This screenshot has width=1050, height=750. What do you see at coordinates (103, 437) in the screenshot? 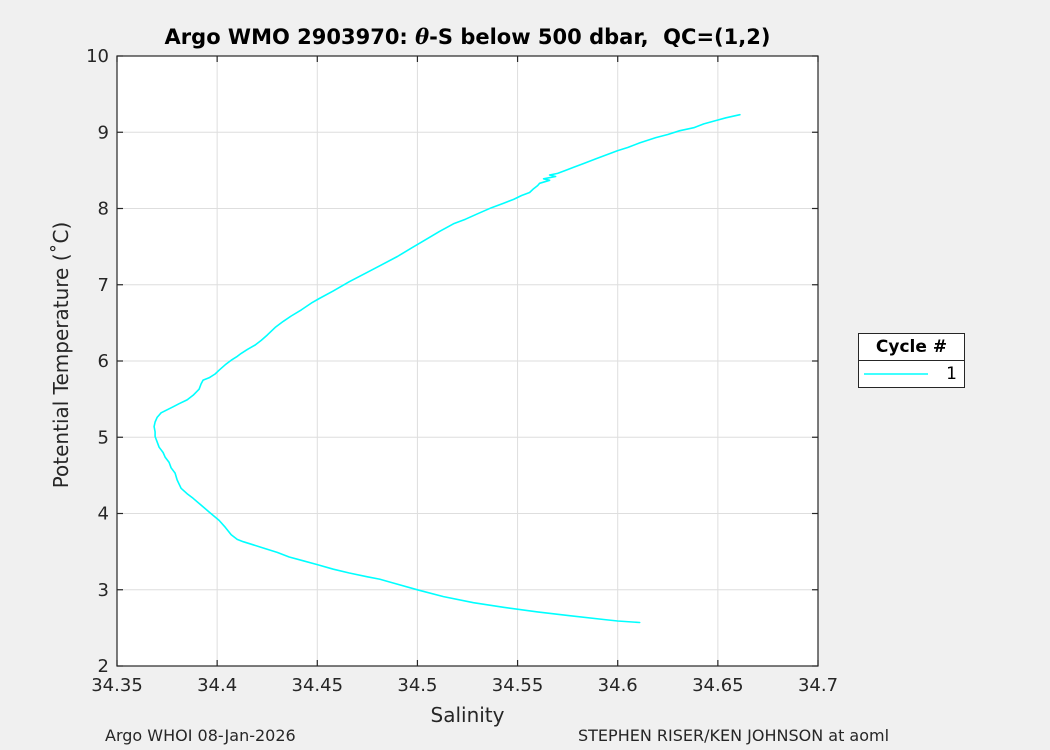
I see `y-tick-label: 5` at bounding box center [103, 437].